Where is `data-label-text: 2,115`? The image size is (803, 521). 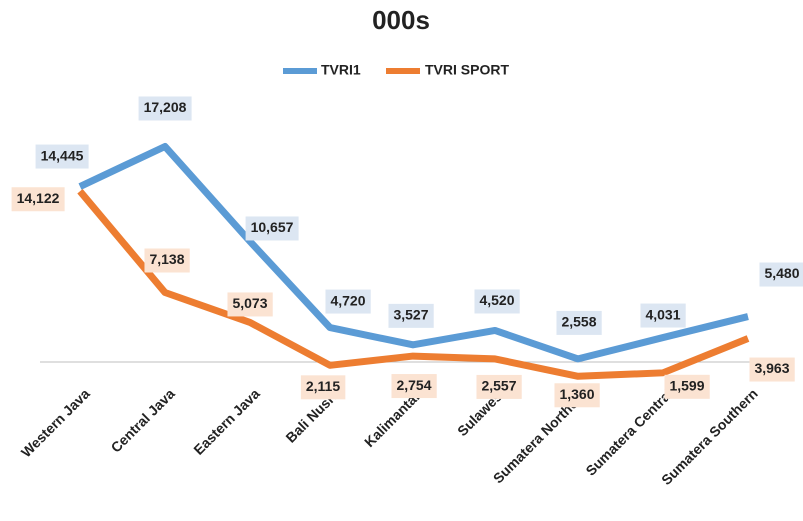
data-label-text: 2,115 is located at coordinates (323, 386).